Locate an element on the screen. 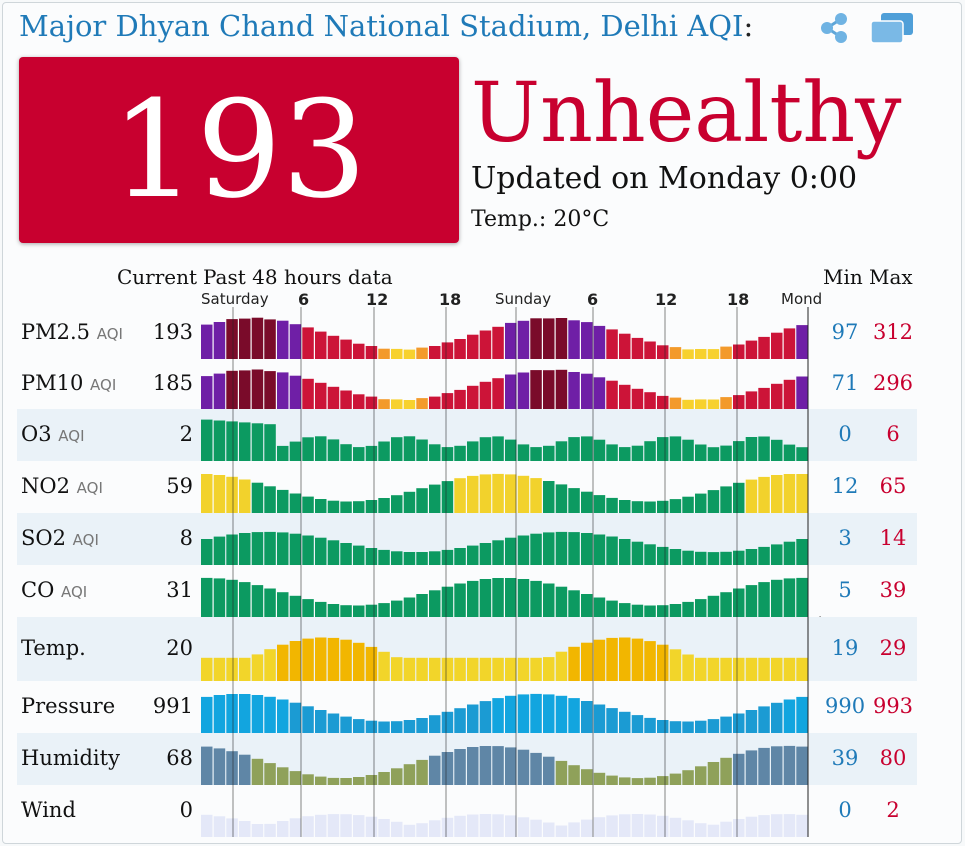 The width and height of the screenshot is (965, 846). row-wind: Wind 0 0 2 is located at coordinates (467, 811).